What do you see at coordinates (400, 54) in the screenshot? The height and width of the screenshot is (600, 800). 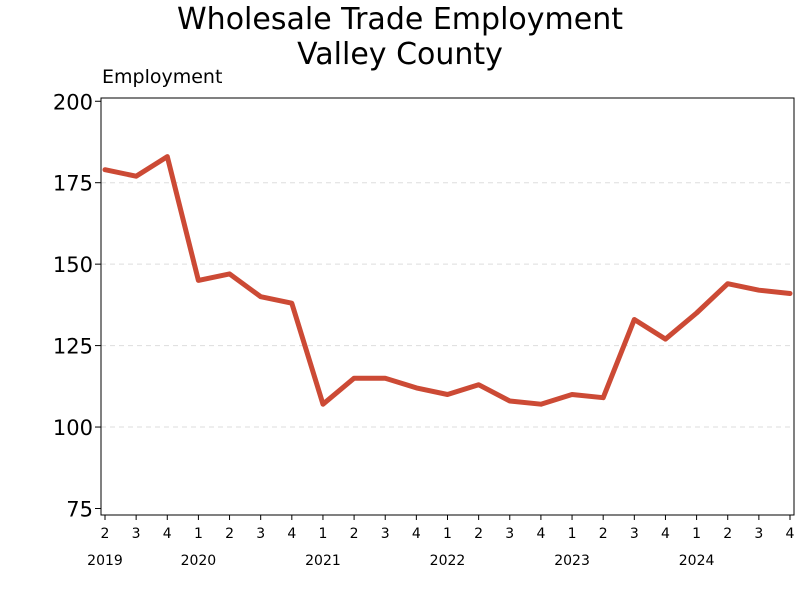 I see `chart-subtitle: Valley County` at bounding box center [400, 54].